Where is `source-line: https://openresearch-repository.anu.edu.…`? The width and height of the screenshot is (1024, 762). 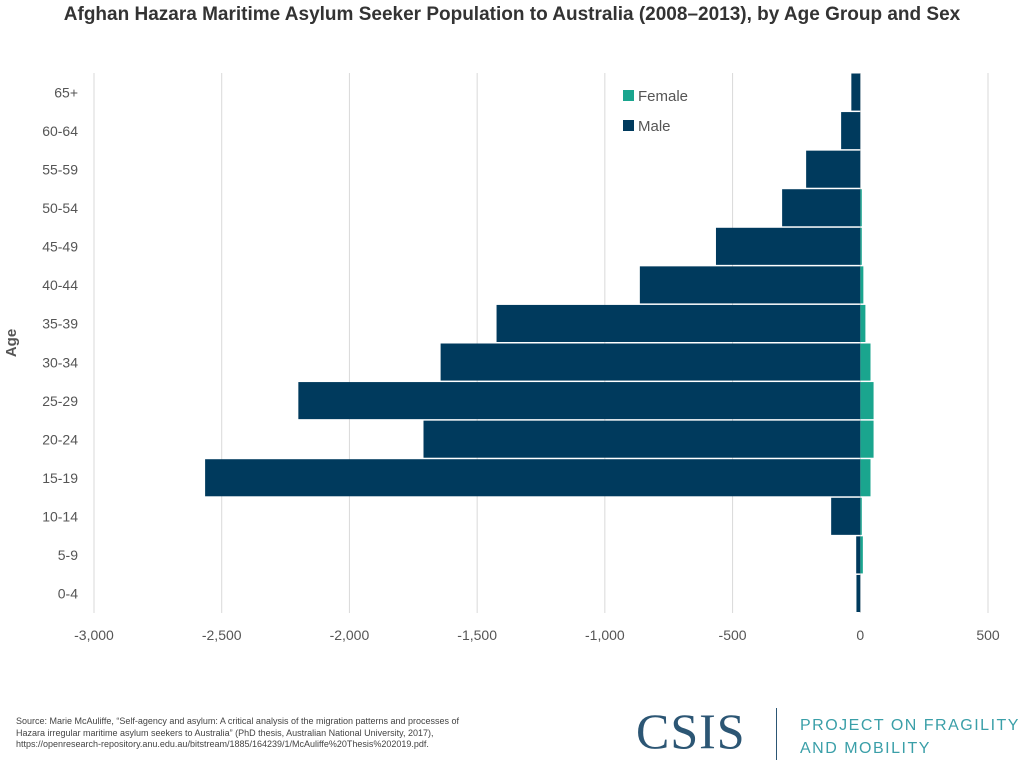
source-line: https://openresearch-repository.anu.edu.… is located at coordinates (222, 744).